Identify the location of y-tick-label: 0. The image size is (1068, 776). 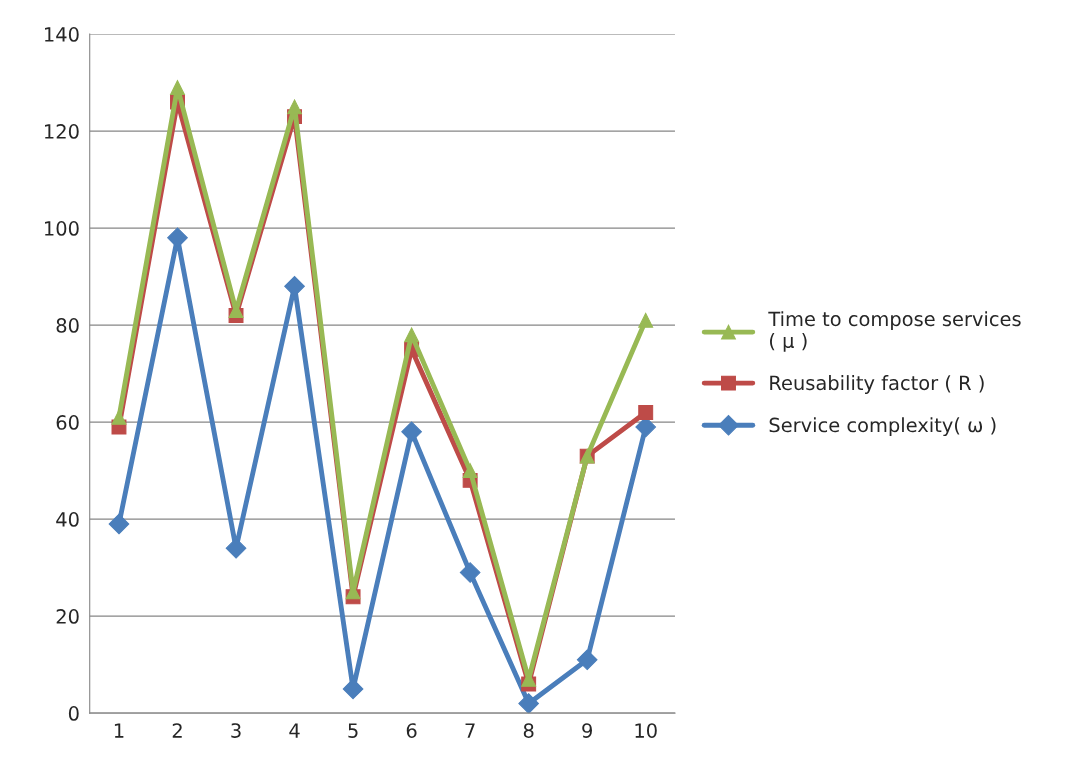
(73, 713).